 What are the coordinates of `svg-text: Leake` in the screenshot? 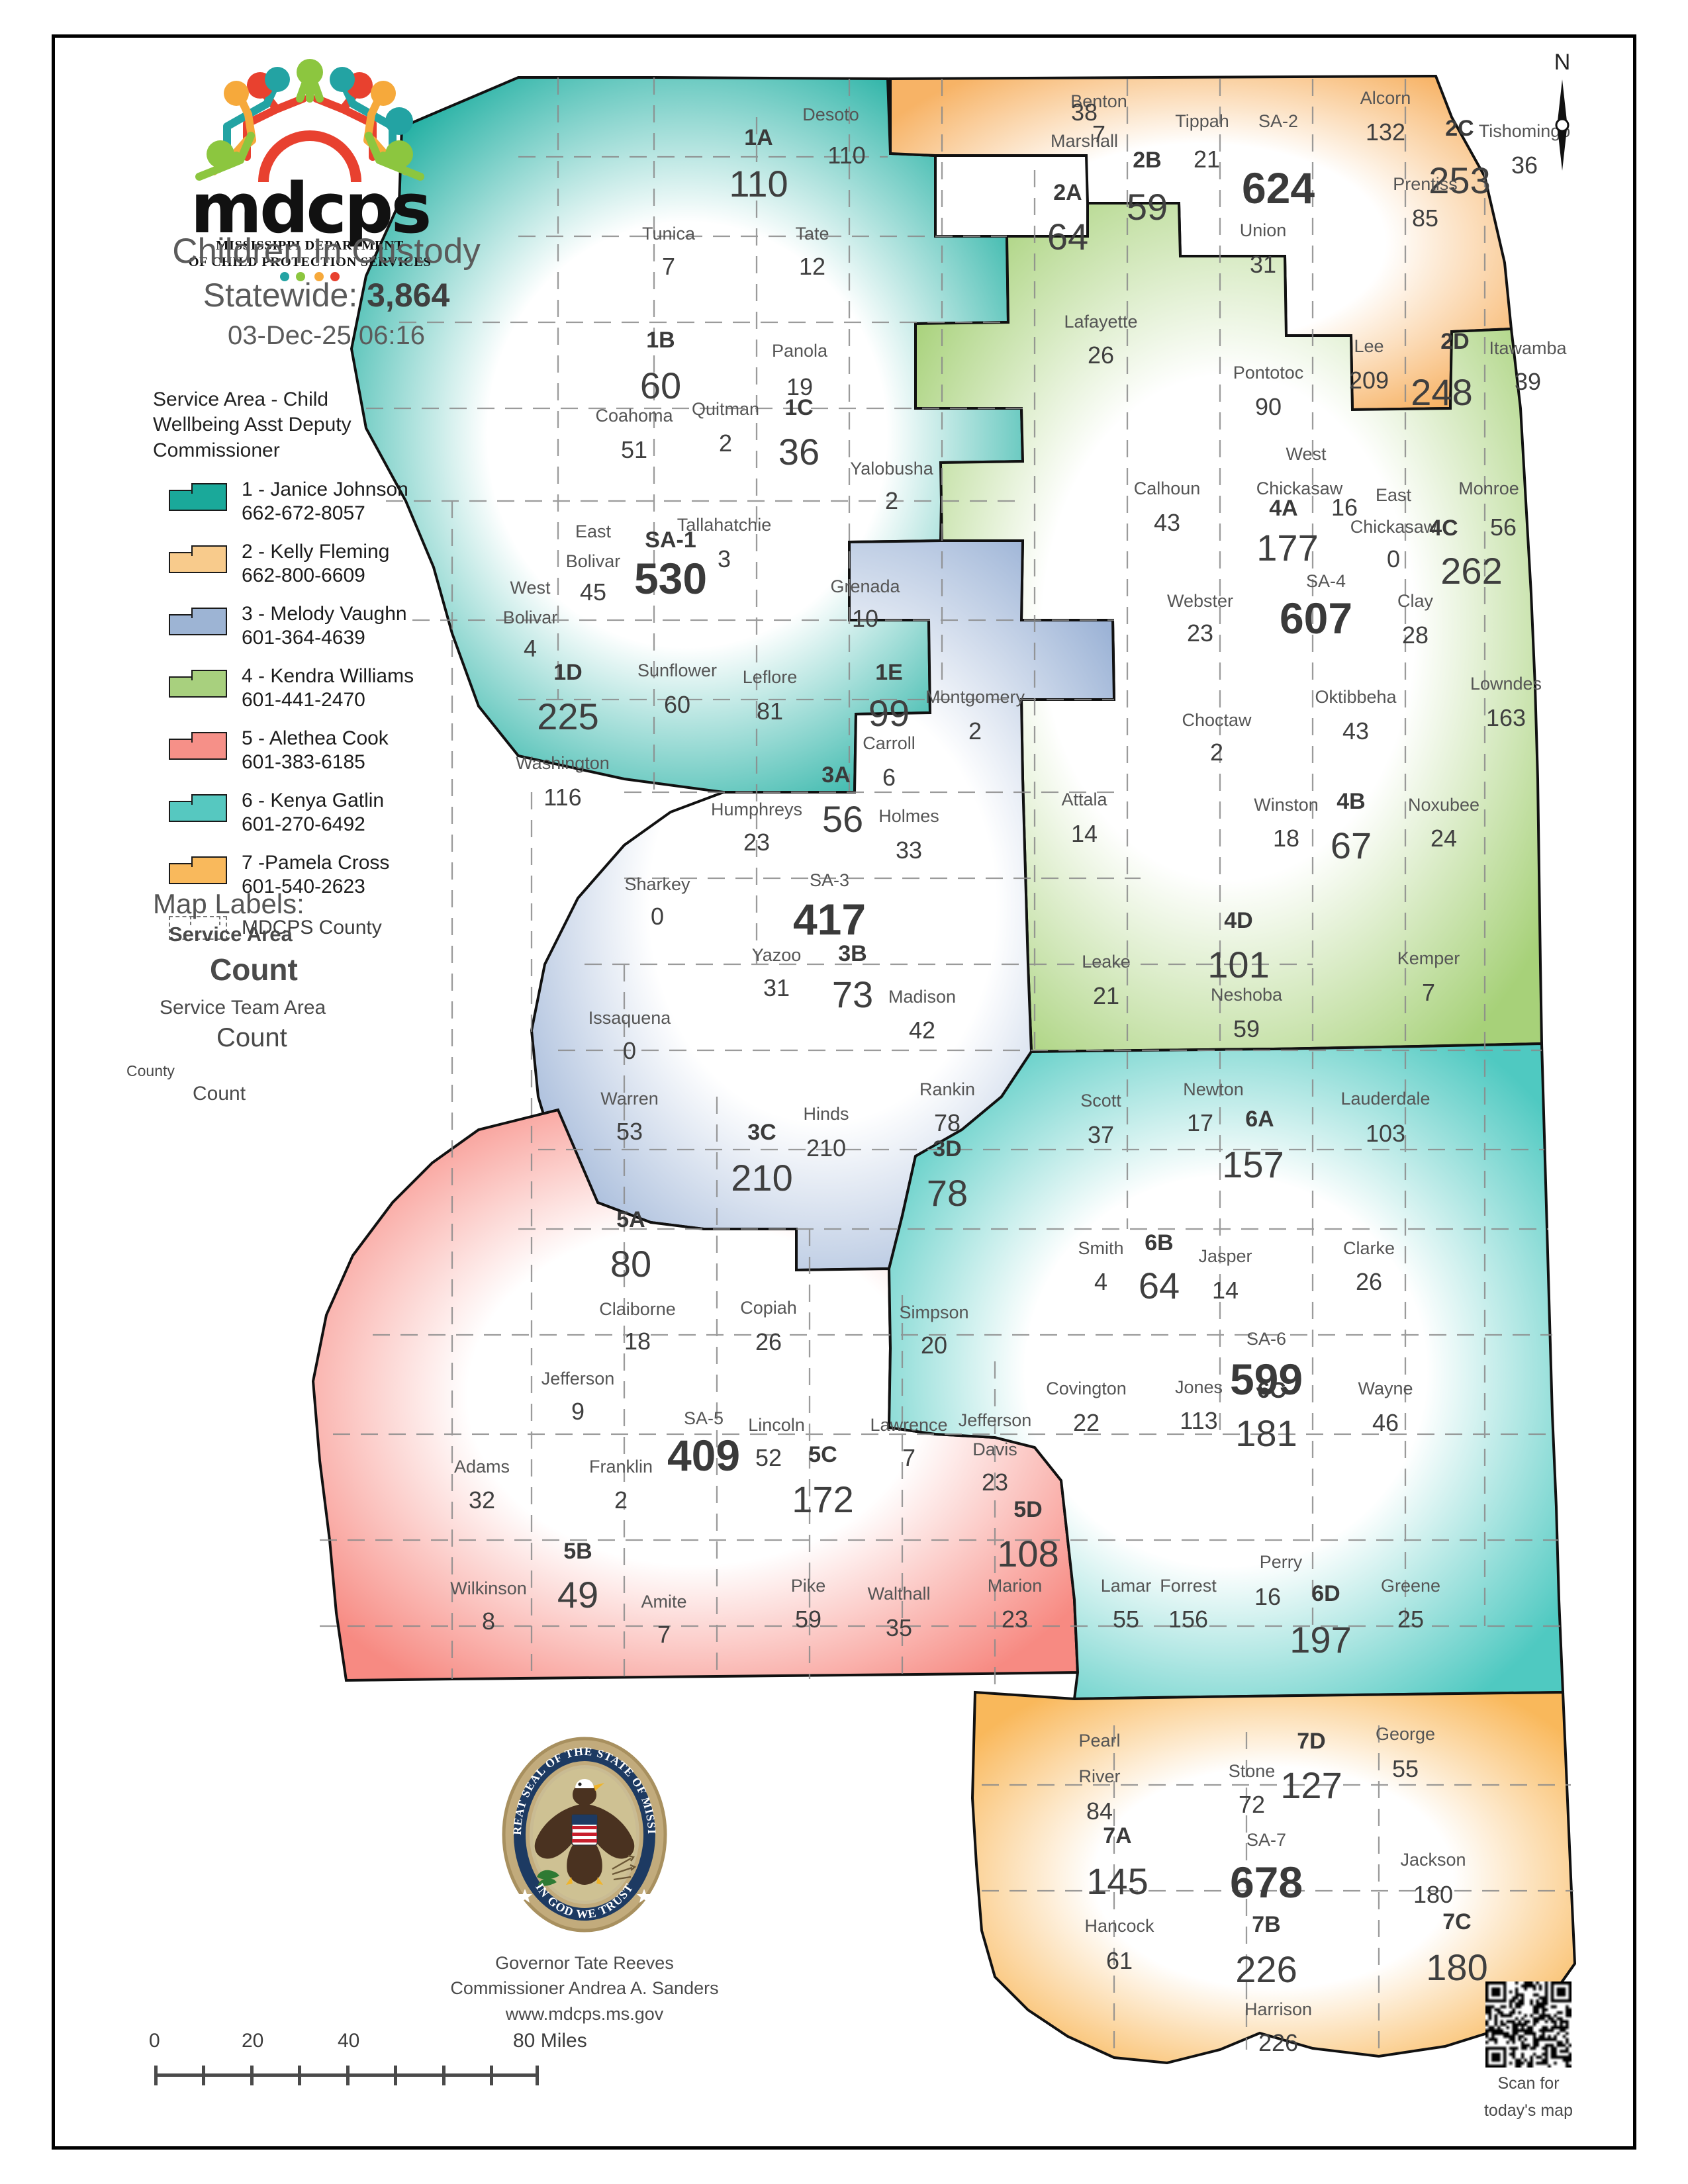 It's located at (1106, 962).